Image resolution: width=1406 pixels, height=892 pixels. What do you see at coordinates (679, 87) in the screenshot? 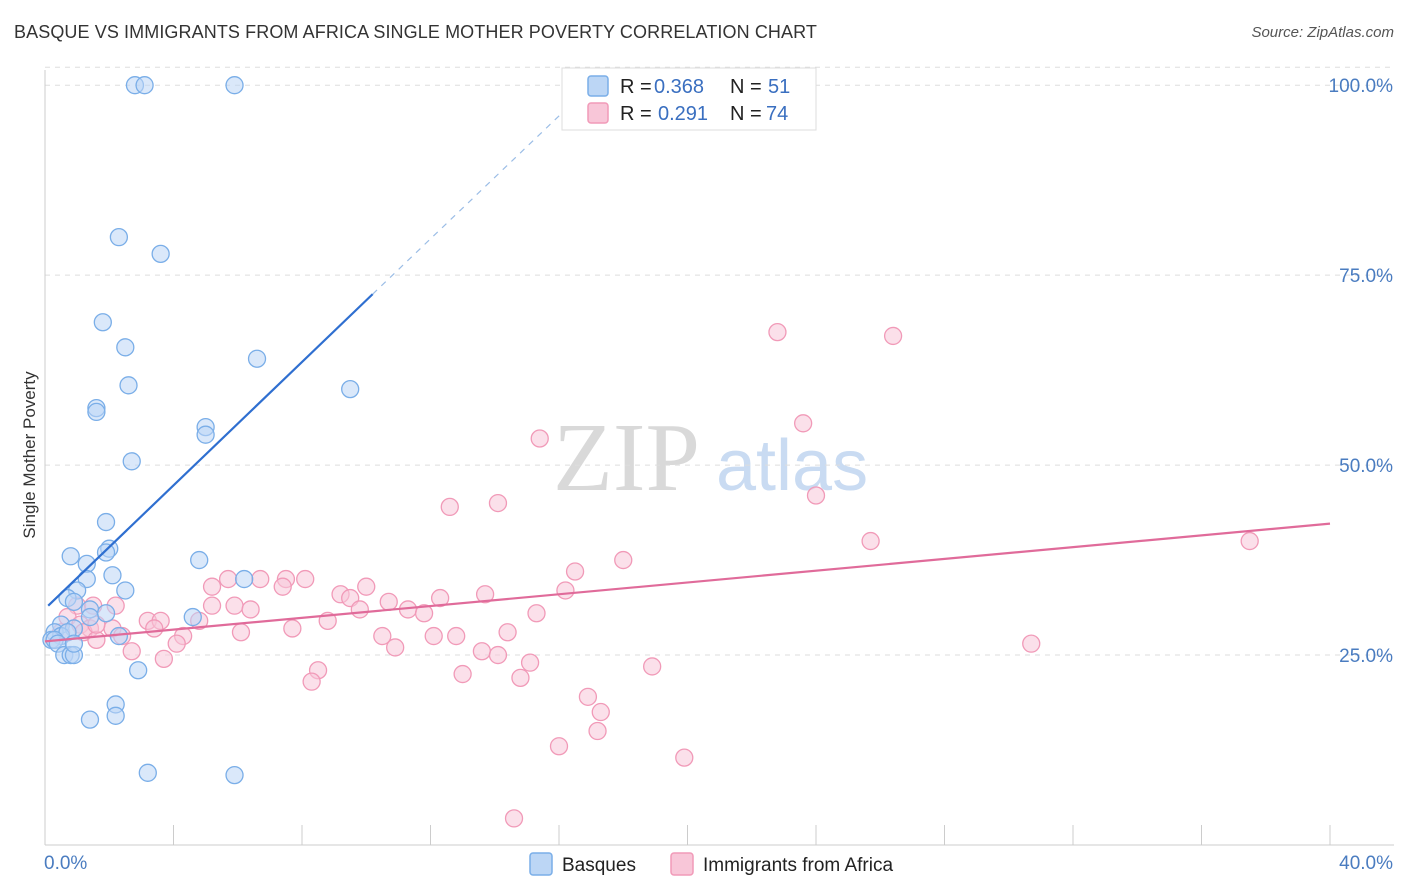
I see `legend-r-value-1: 0.368` at bounding box center [679, 87].